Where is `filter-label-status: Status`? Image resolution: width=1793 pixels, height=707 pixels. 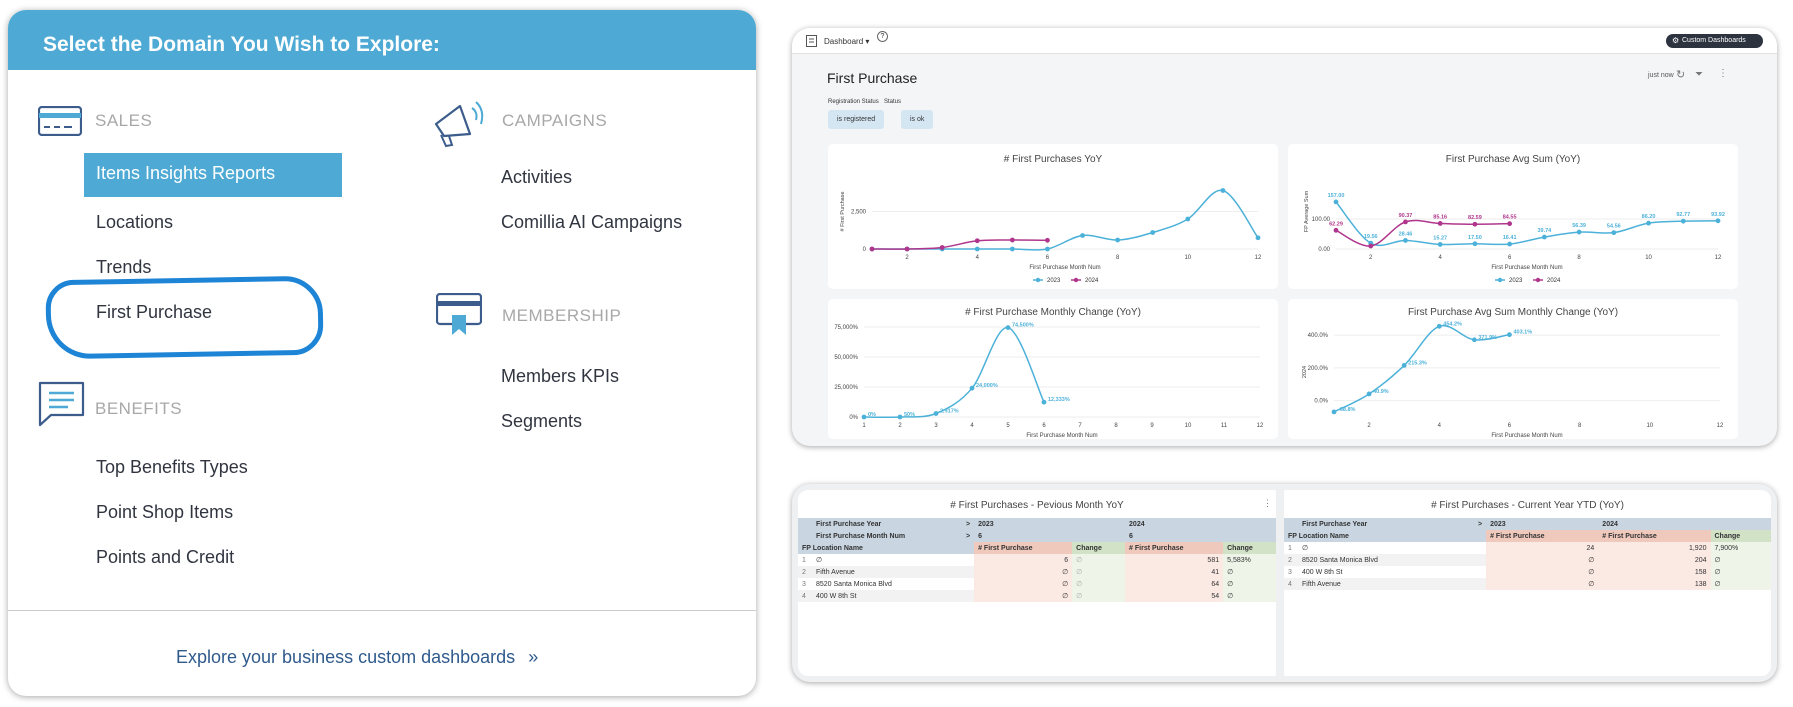 filter-label-status: Status is located at coordinates (893, 102).